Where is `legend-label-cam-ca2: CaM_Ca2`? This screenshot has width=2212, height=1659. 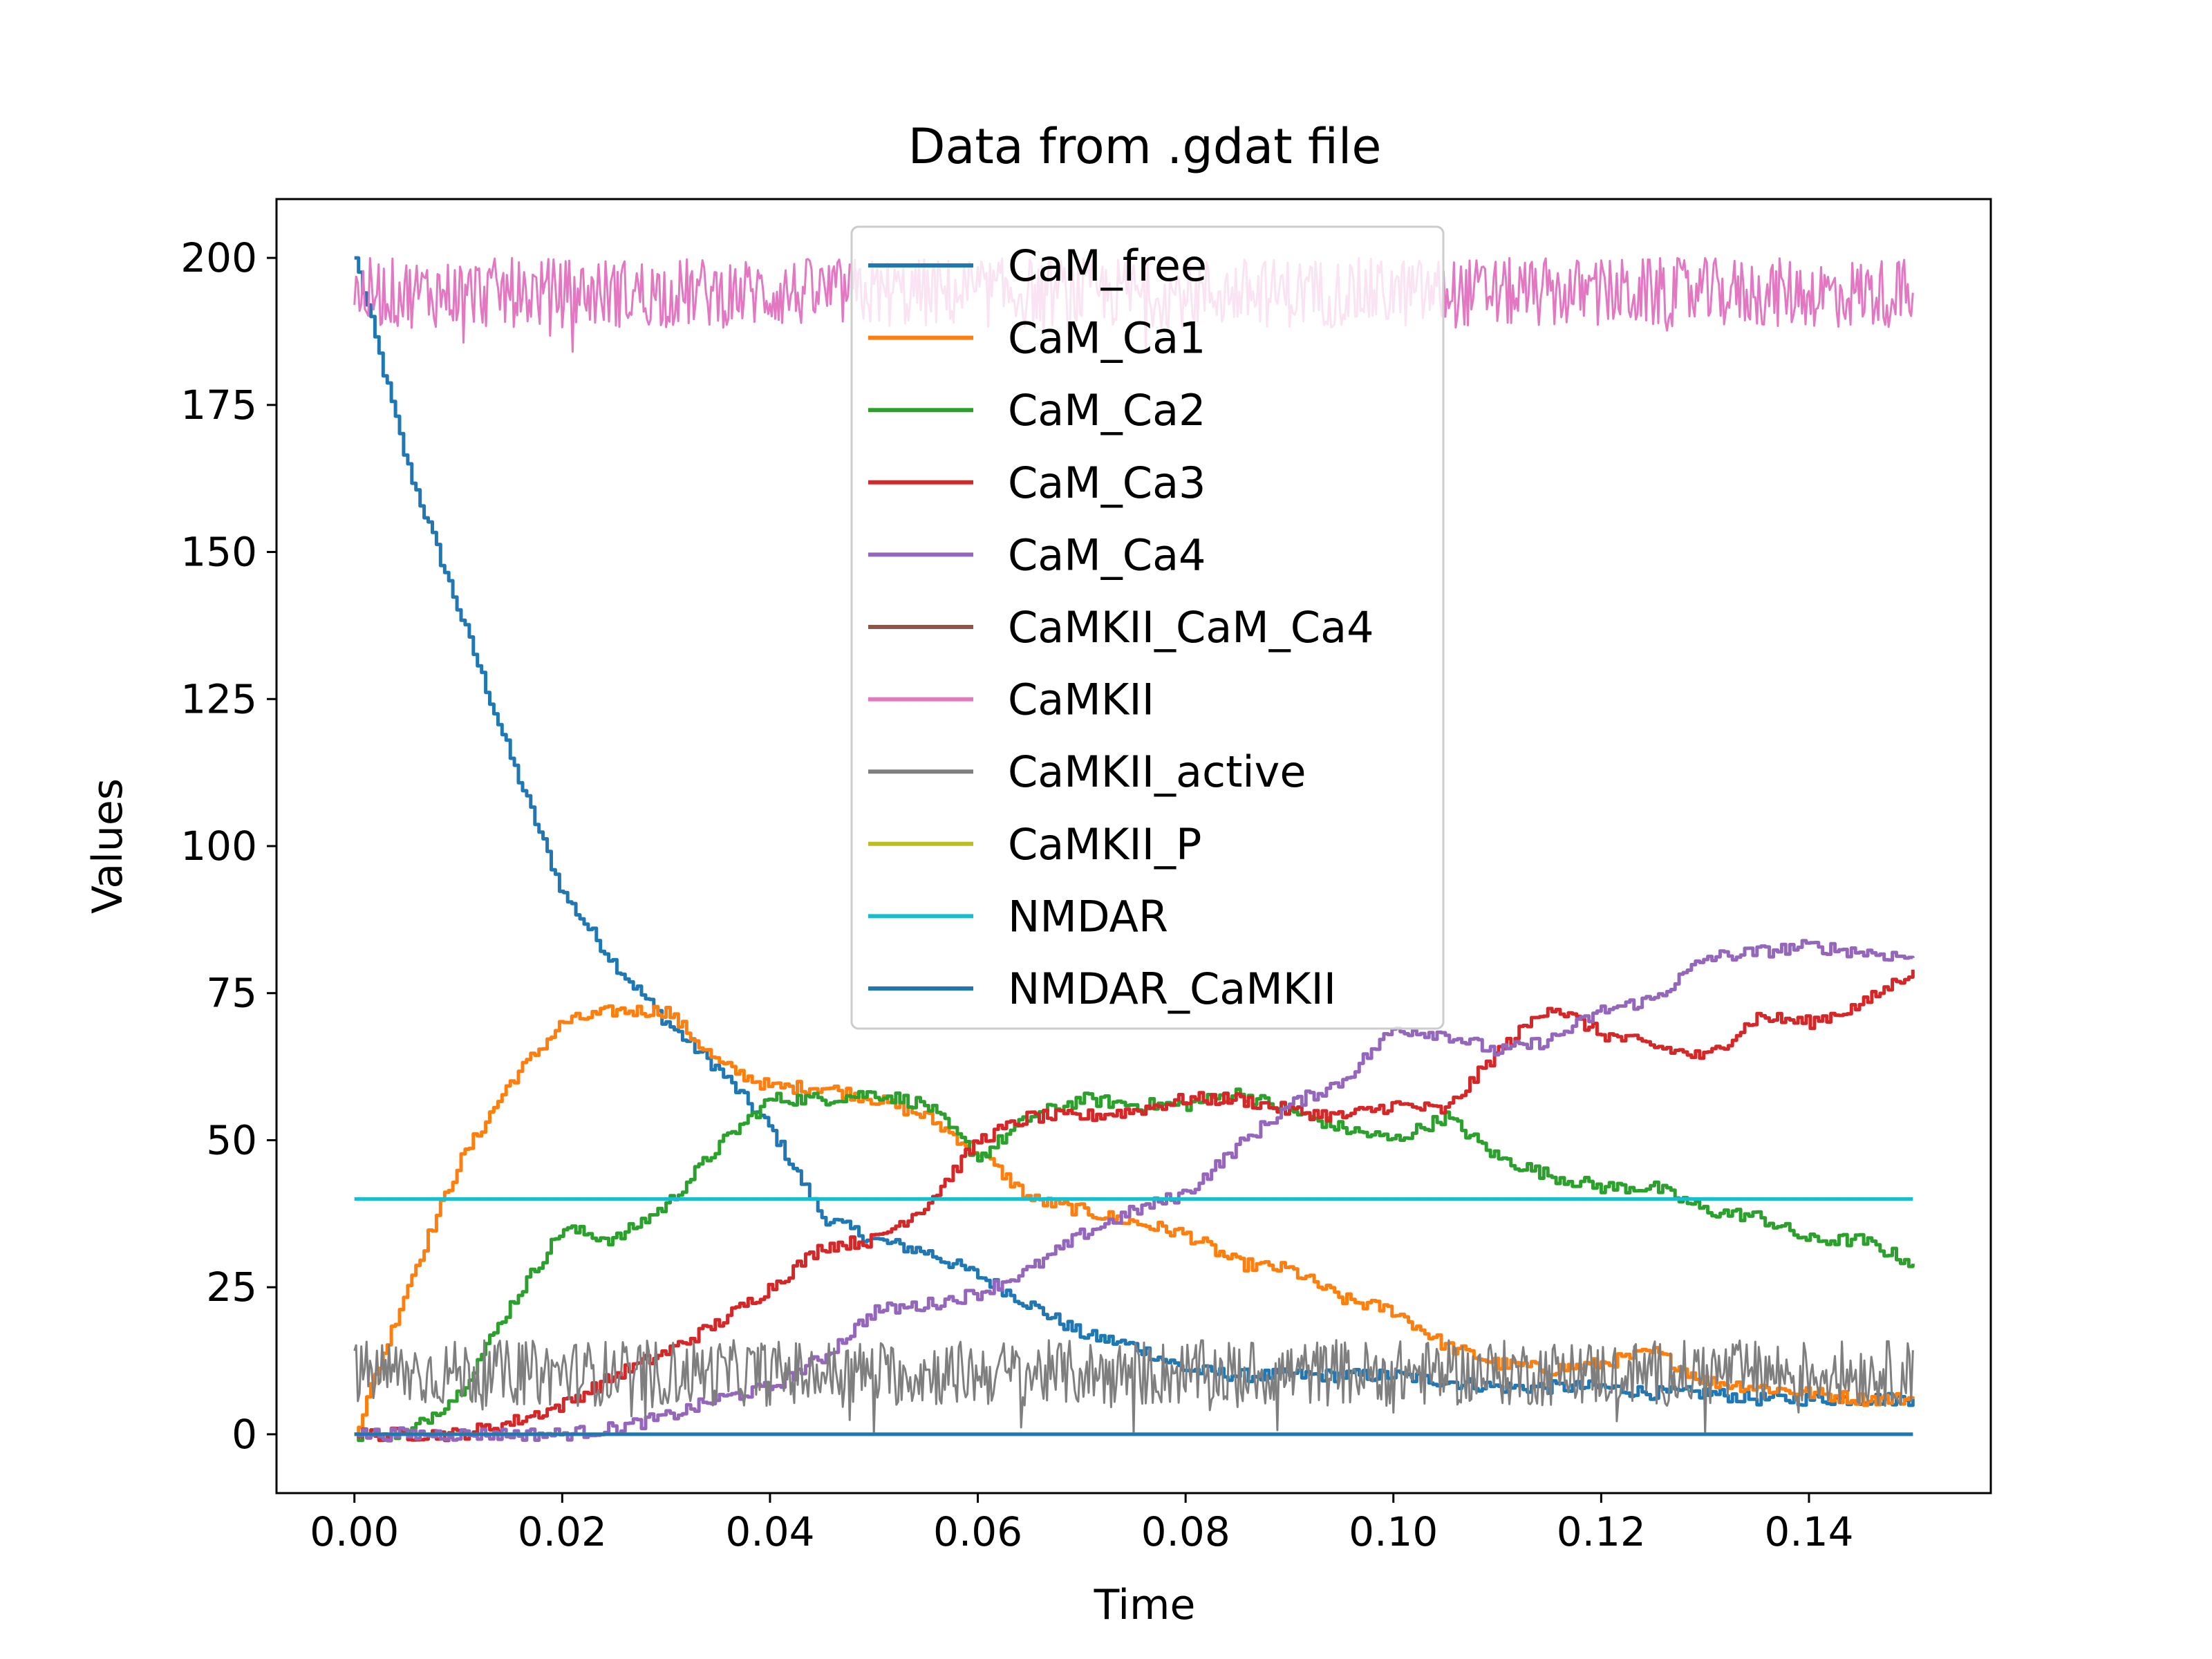
legend-label-cam-ca2: CaM_Ca2 is located at coordinates (1107, 410).